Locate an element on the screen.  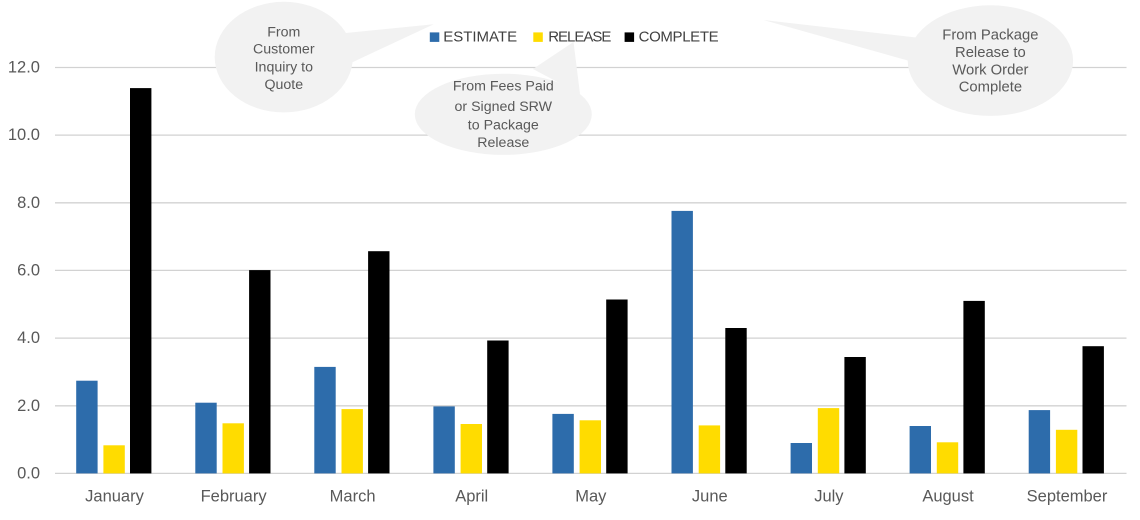
svg-text: Inquiry to is located at coordinates (284, 67).